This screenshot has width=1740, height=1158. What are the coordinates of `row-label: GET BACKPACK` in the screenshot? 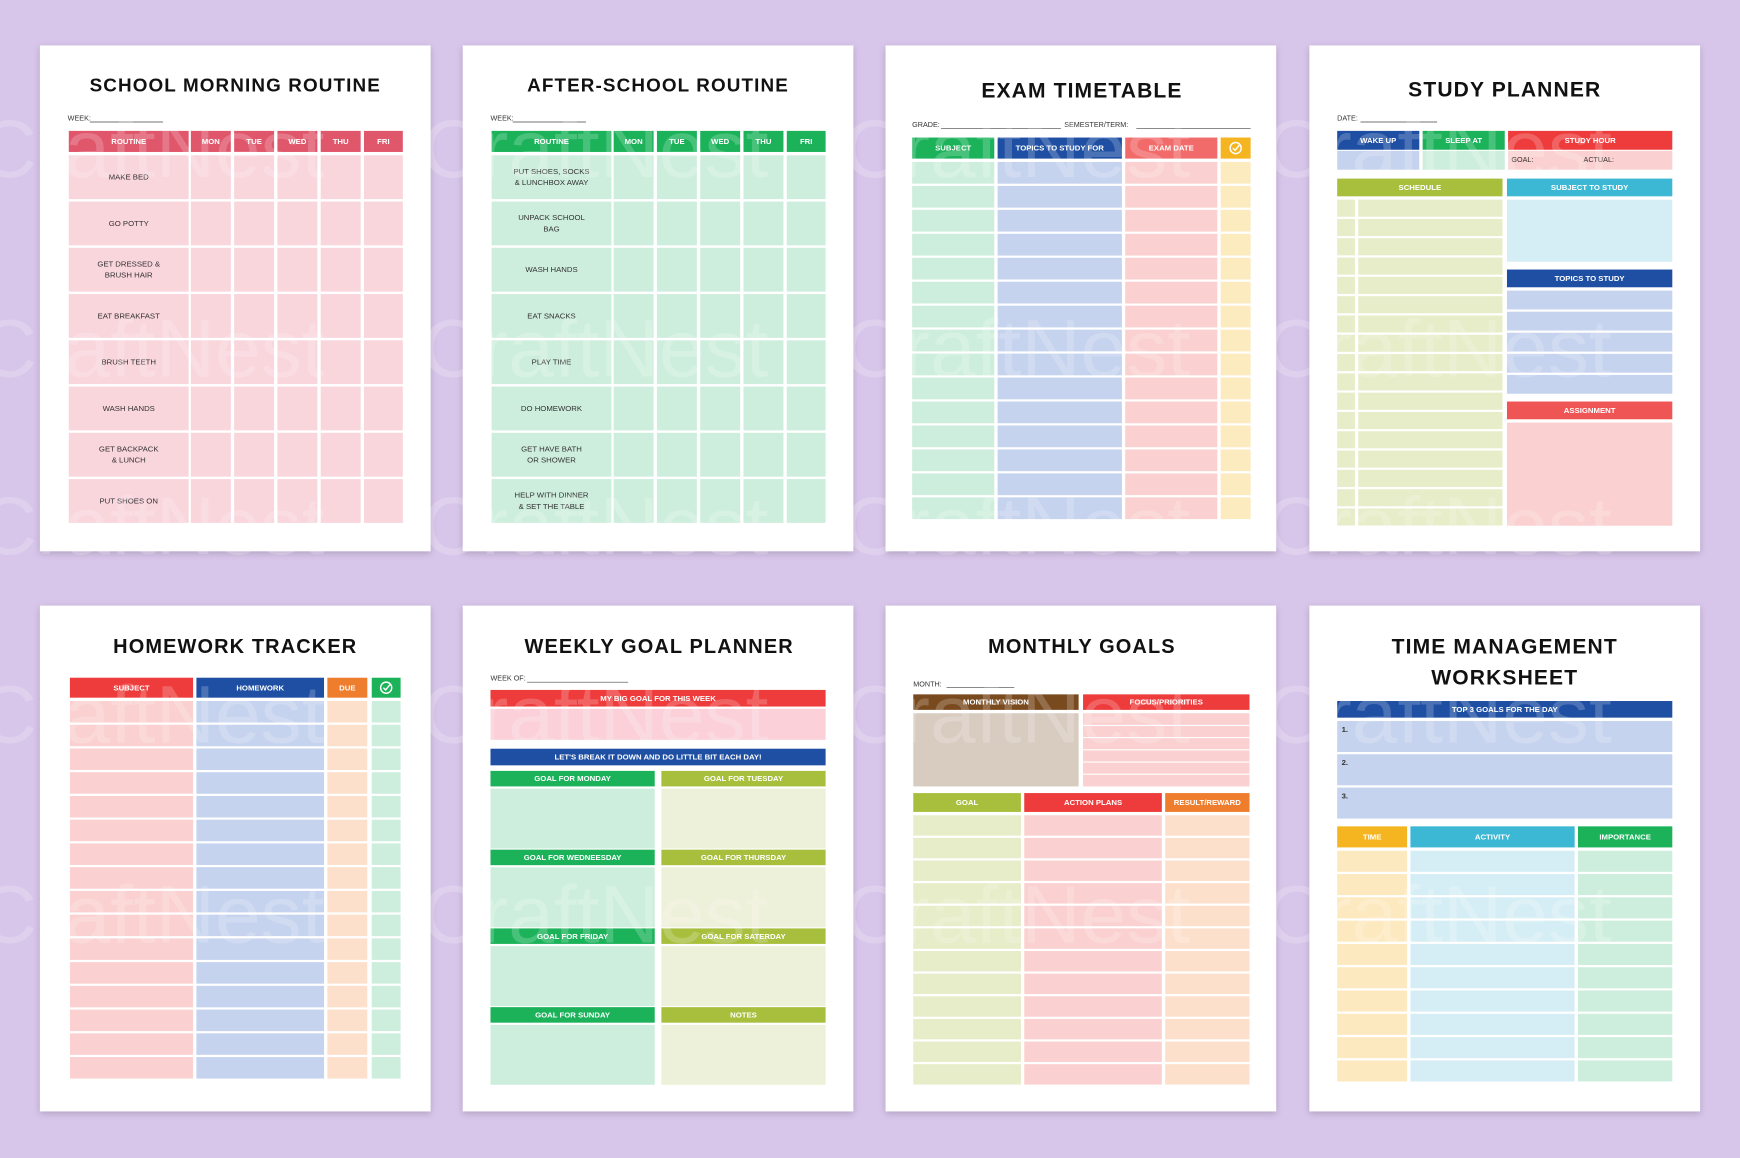 It's located at (129, 448).